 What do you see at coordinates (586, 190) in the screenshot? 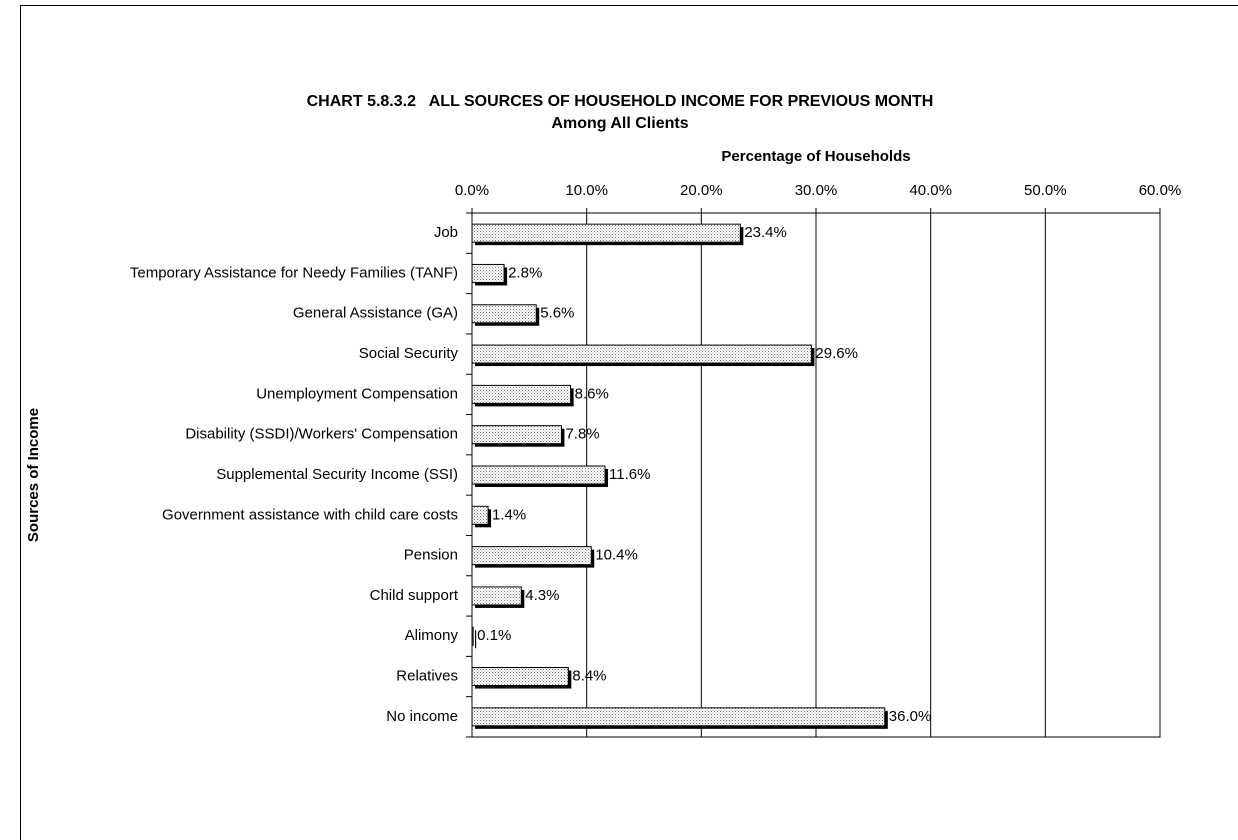
I see `x-tick-label: 10.0%` at bounding box center [586, 190].